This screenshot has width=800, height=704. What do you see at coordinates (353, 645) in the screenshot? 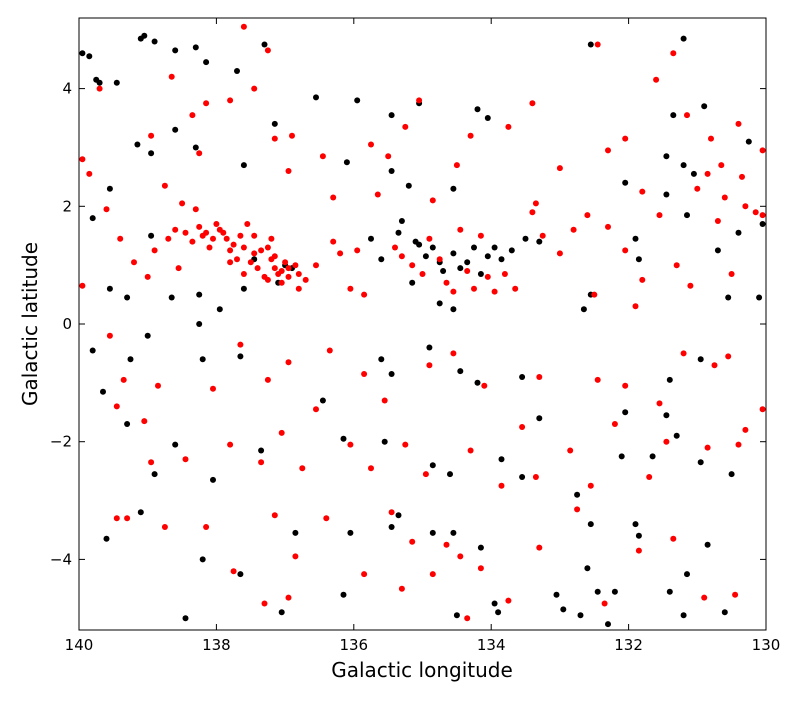
I see `x-tick-label: 136` at bounding box center [353, 645].